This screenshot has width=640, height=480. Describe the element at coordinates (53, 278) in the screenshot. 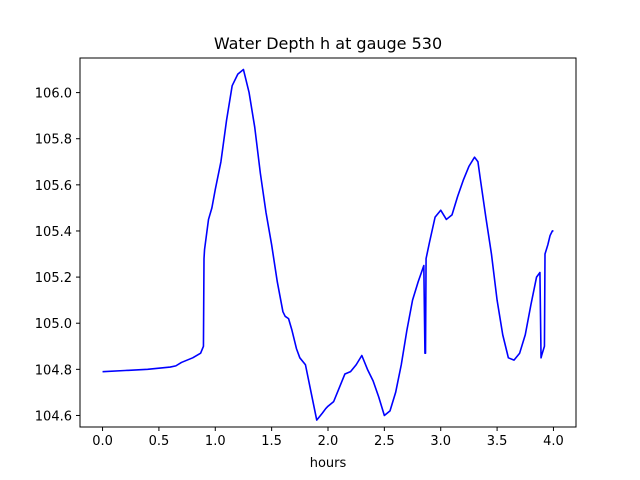

I see `y-tick-label: 105.2` at that location.